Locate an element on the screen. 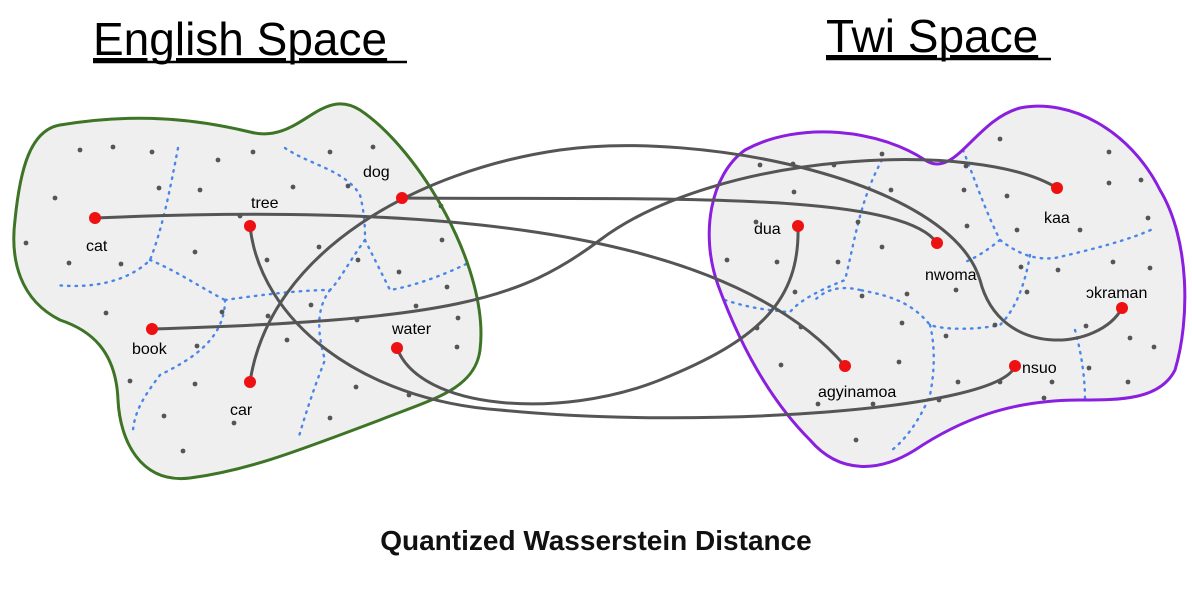 The width and height of the screenshot is (1192, 590). key-point-nwoma is located at coordinates (937, 243).